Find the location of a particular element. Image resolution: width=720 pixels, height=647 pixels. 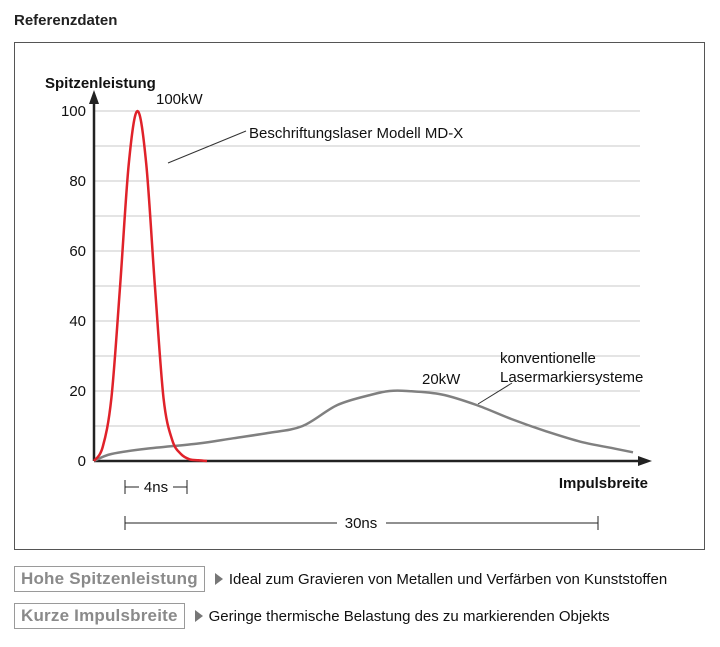

y-tick-label: 0 is located at coordinates (82, 461).